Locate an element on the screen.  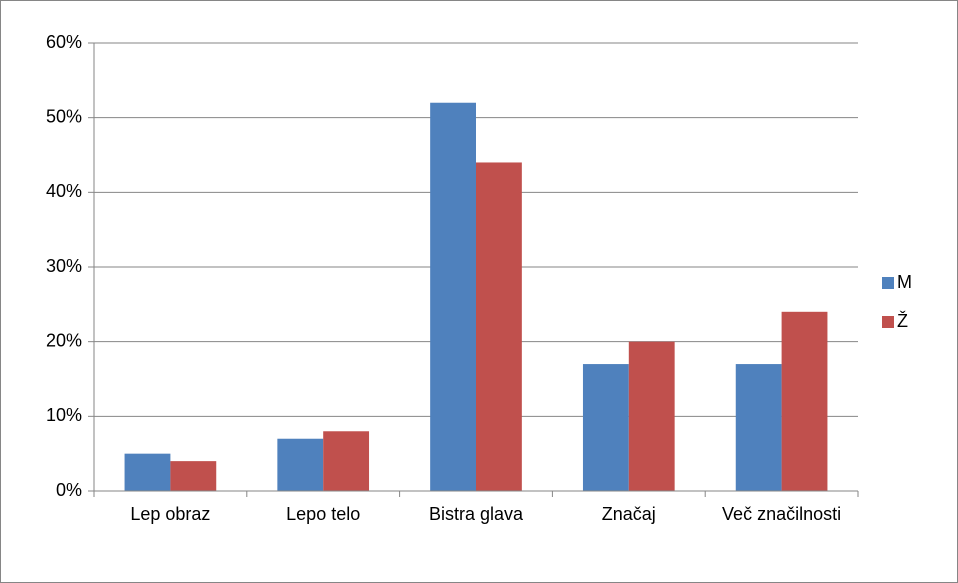
x-tick-label: Več značilnosti is located at coordinates (781, 514).